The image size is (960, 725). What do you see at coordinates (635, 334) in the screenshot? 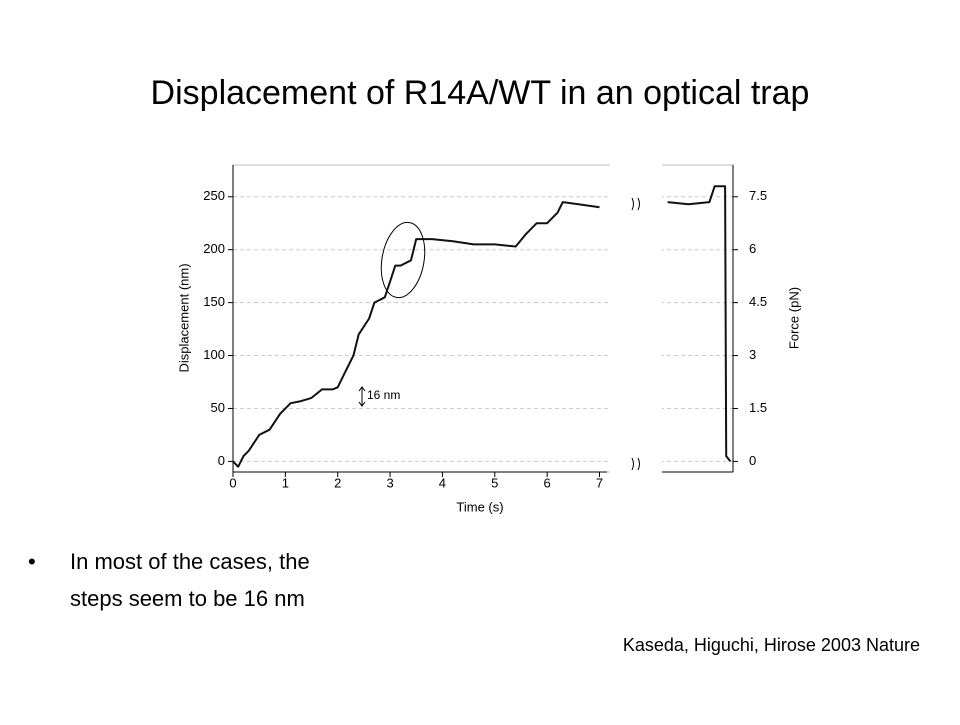
I see `break-symbol` at bounding box center [635, 334].